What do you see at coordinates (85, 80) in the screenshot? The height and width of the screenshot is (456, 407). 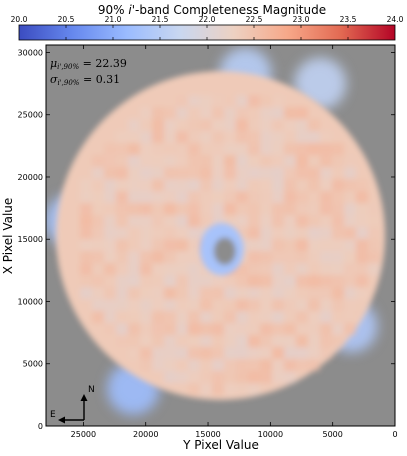 I see `sigma-annotation: σi',90% = 0.31` at bounding box center [85, 80].